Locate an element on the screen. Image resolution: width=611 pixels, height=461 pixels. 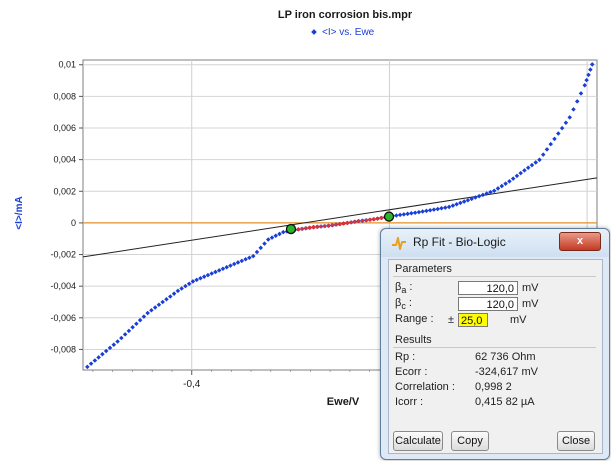
range-input: 25,0 is located at coordinates (473, 320).